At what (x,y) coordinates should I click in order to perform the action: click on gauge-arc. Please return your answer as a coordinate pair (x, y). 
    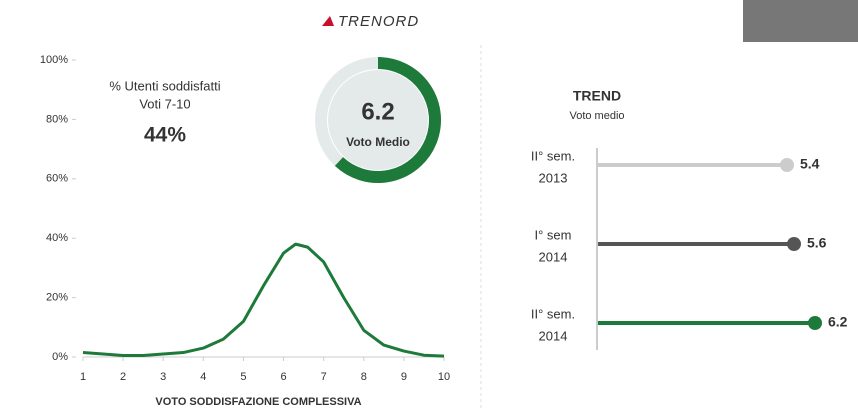
    Looking at the image, I should click on (387, 120).